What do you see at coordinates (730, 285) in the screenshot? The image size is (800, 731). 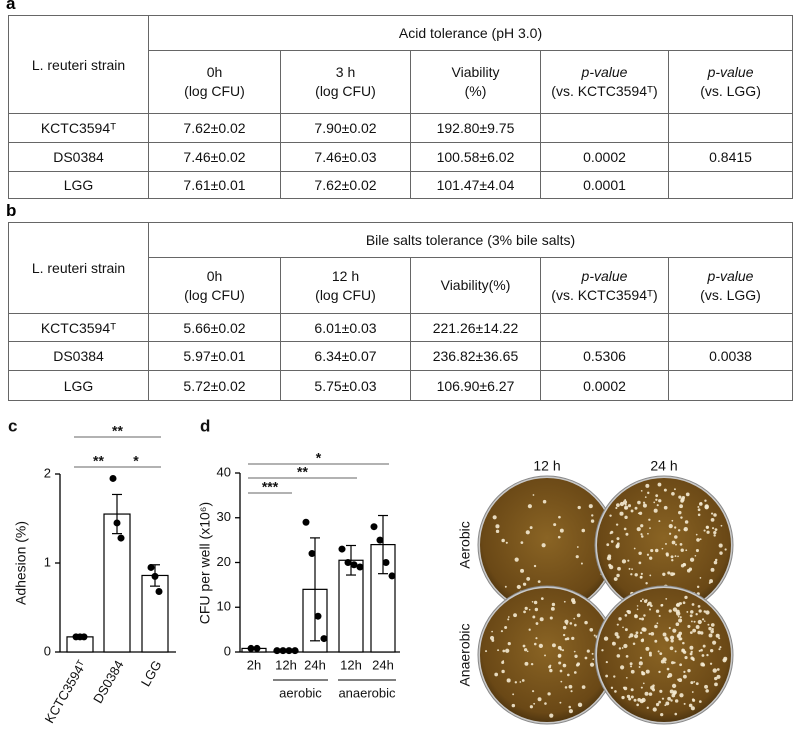 I see `column-header: p-value (vs. LGG)` at bounding box center [730, 285].